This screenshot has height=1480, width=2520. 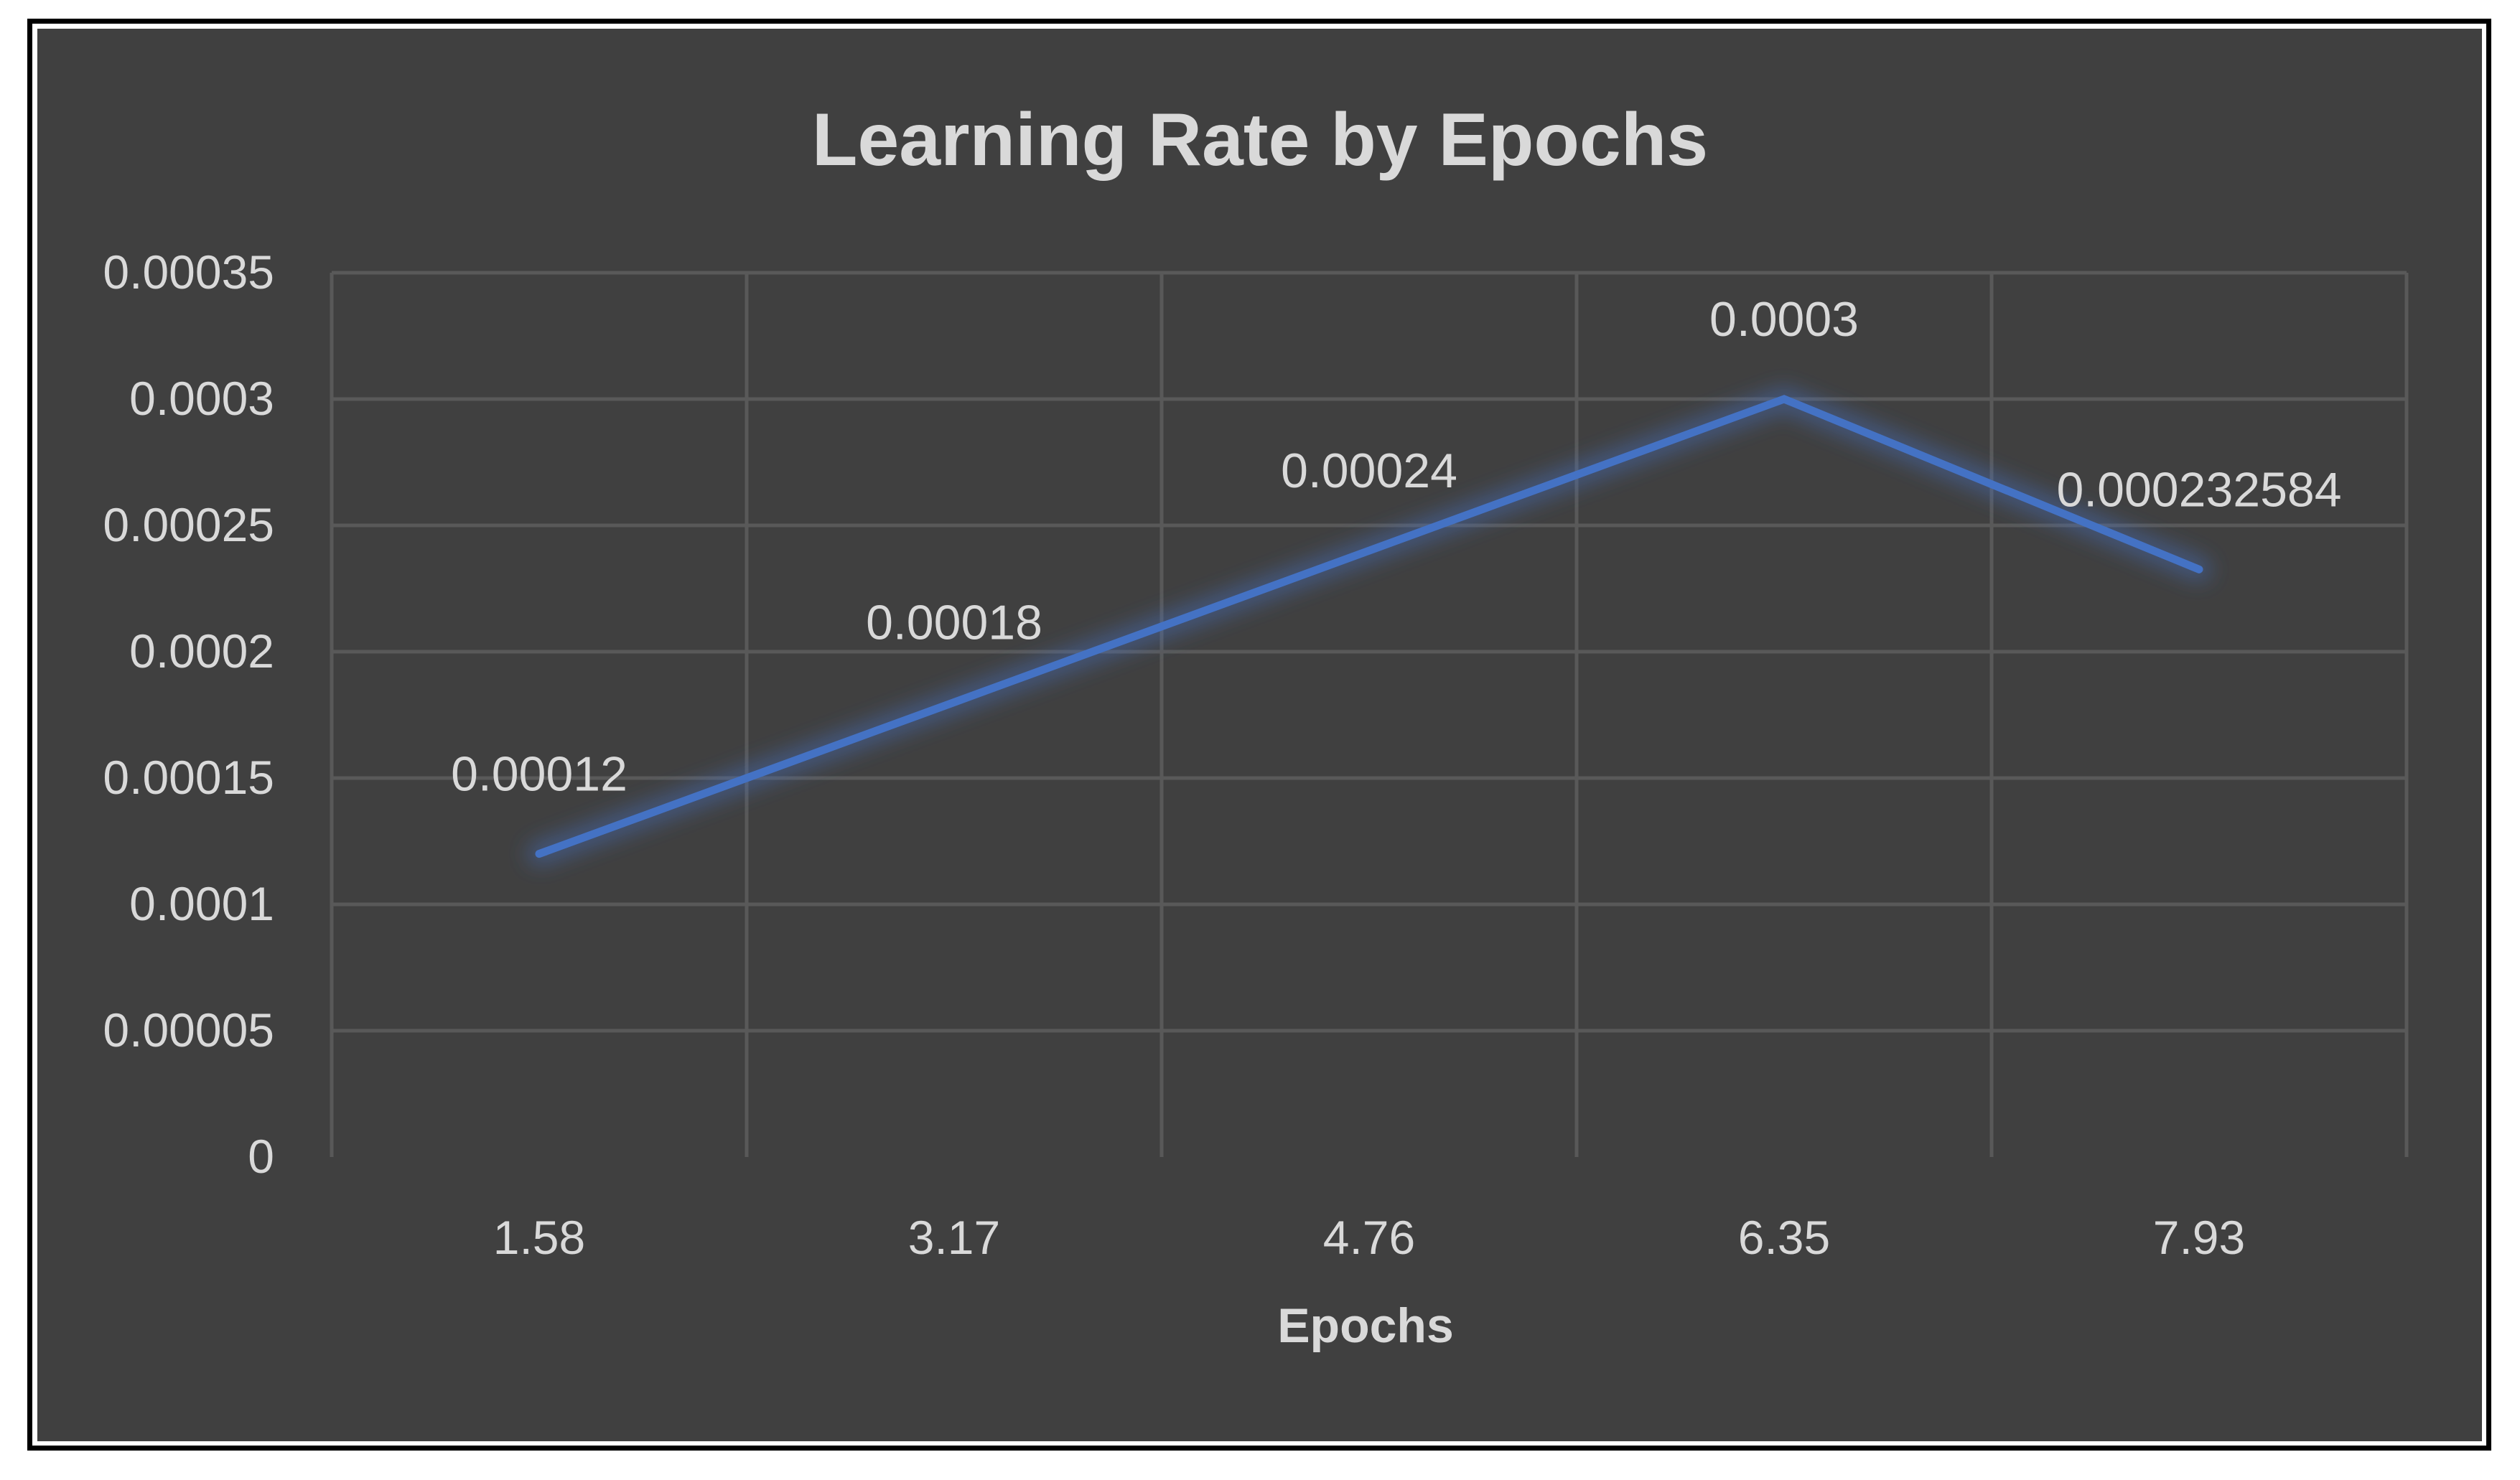 I want to click on y-tick-label: 0, so click(x=261, y=1156).